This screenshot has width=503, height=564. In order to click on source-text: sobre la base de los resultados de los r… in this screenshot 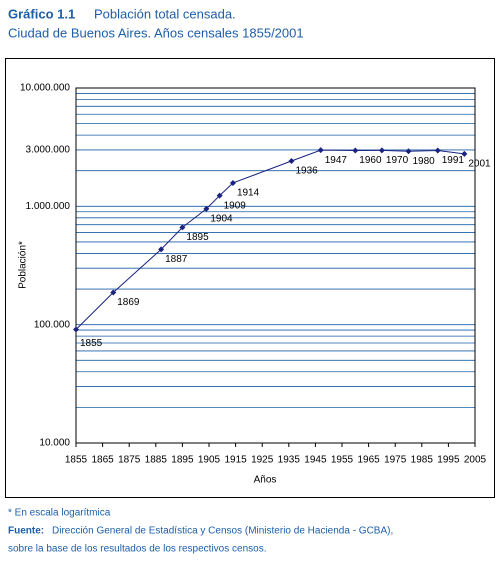, I will do `click(137, 549)`.